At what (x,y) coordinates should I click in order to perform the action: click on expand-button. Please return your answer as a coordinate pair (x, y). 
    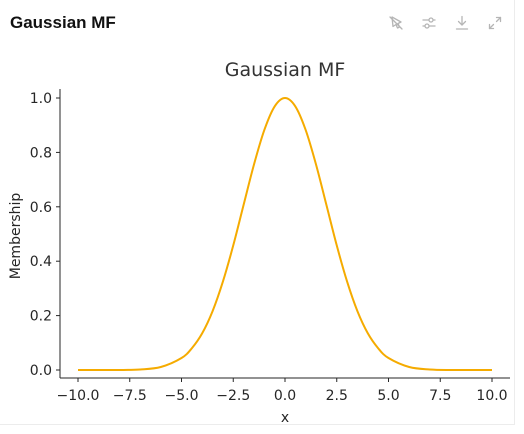
    Looking at the image, I should click on (495, 23).